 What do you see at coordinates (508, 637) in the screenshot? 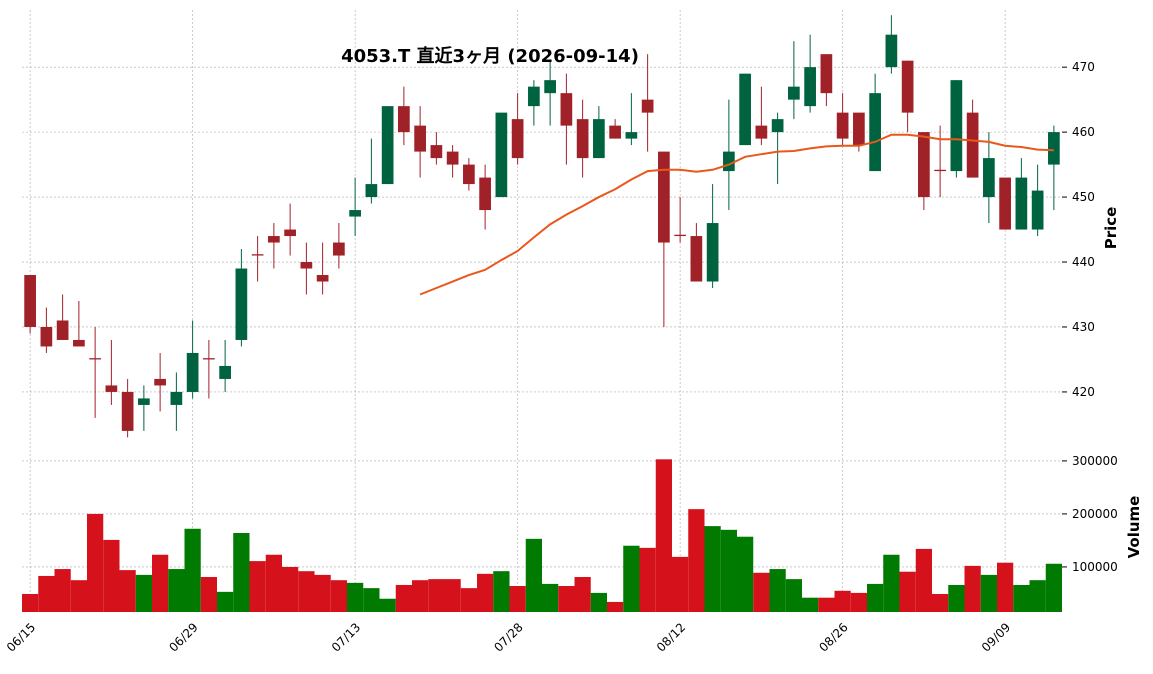
I see `x-tick-label: 07/28` at bounding box center [508, 637].